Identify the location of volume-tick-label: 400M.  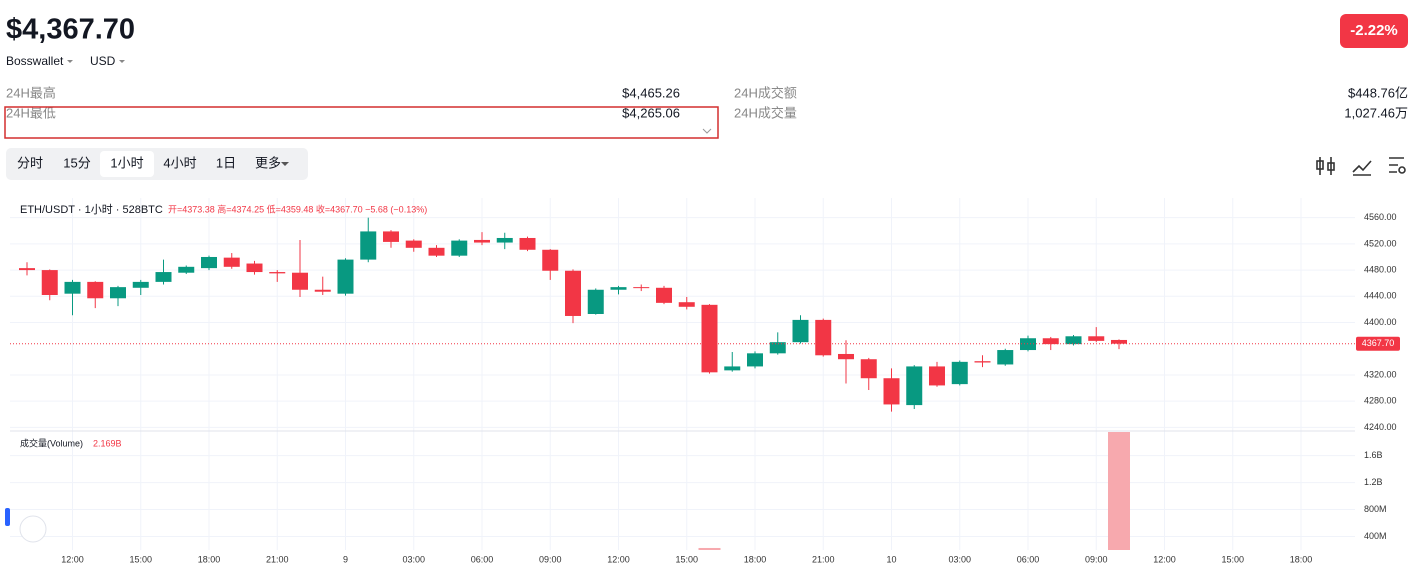
(1375, 536).